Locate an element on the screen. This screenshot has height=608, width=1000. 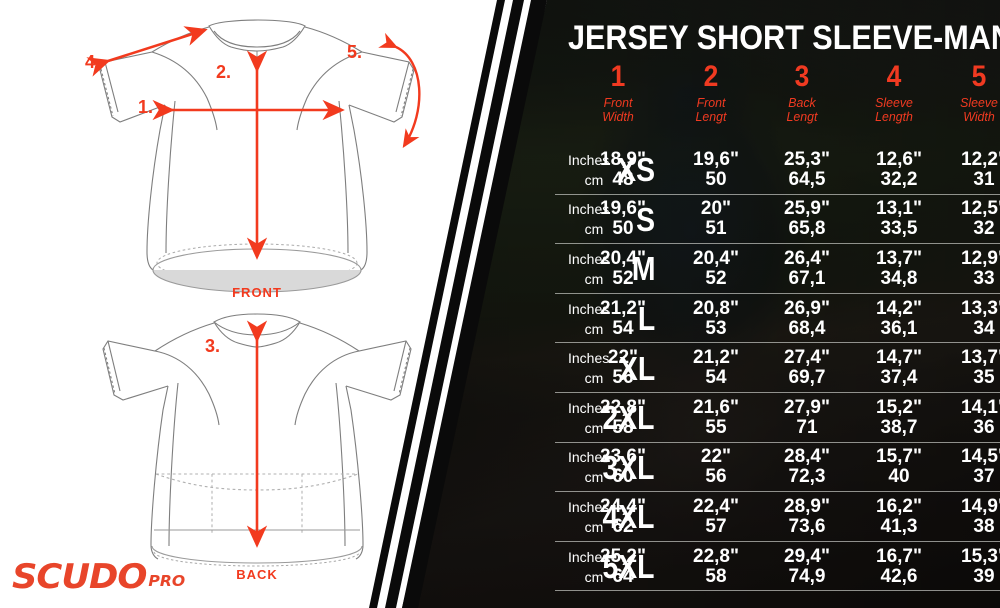
value-cm: 39 is located at coordinates (984, 576).